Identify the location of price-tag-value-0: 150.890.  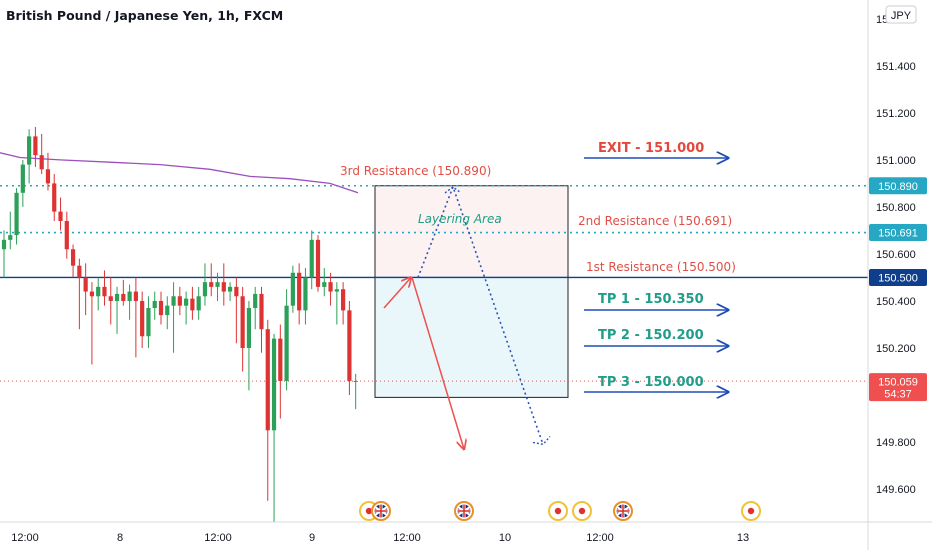
(898, 187).